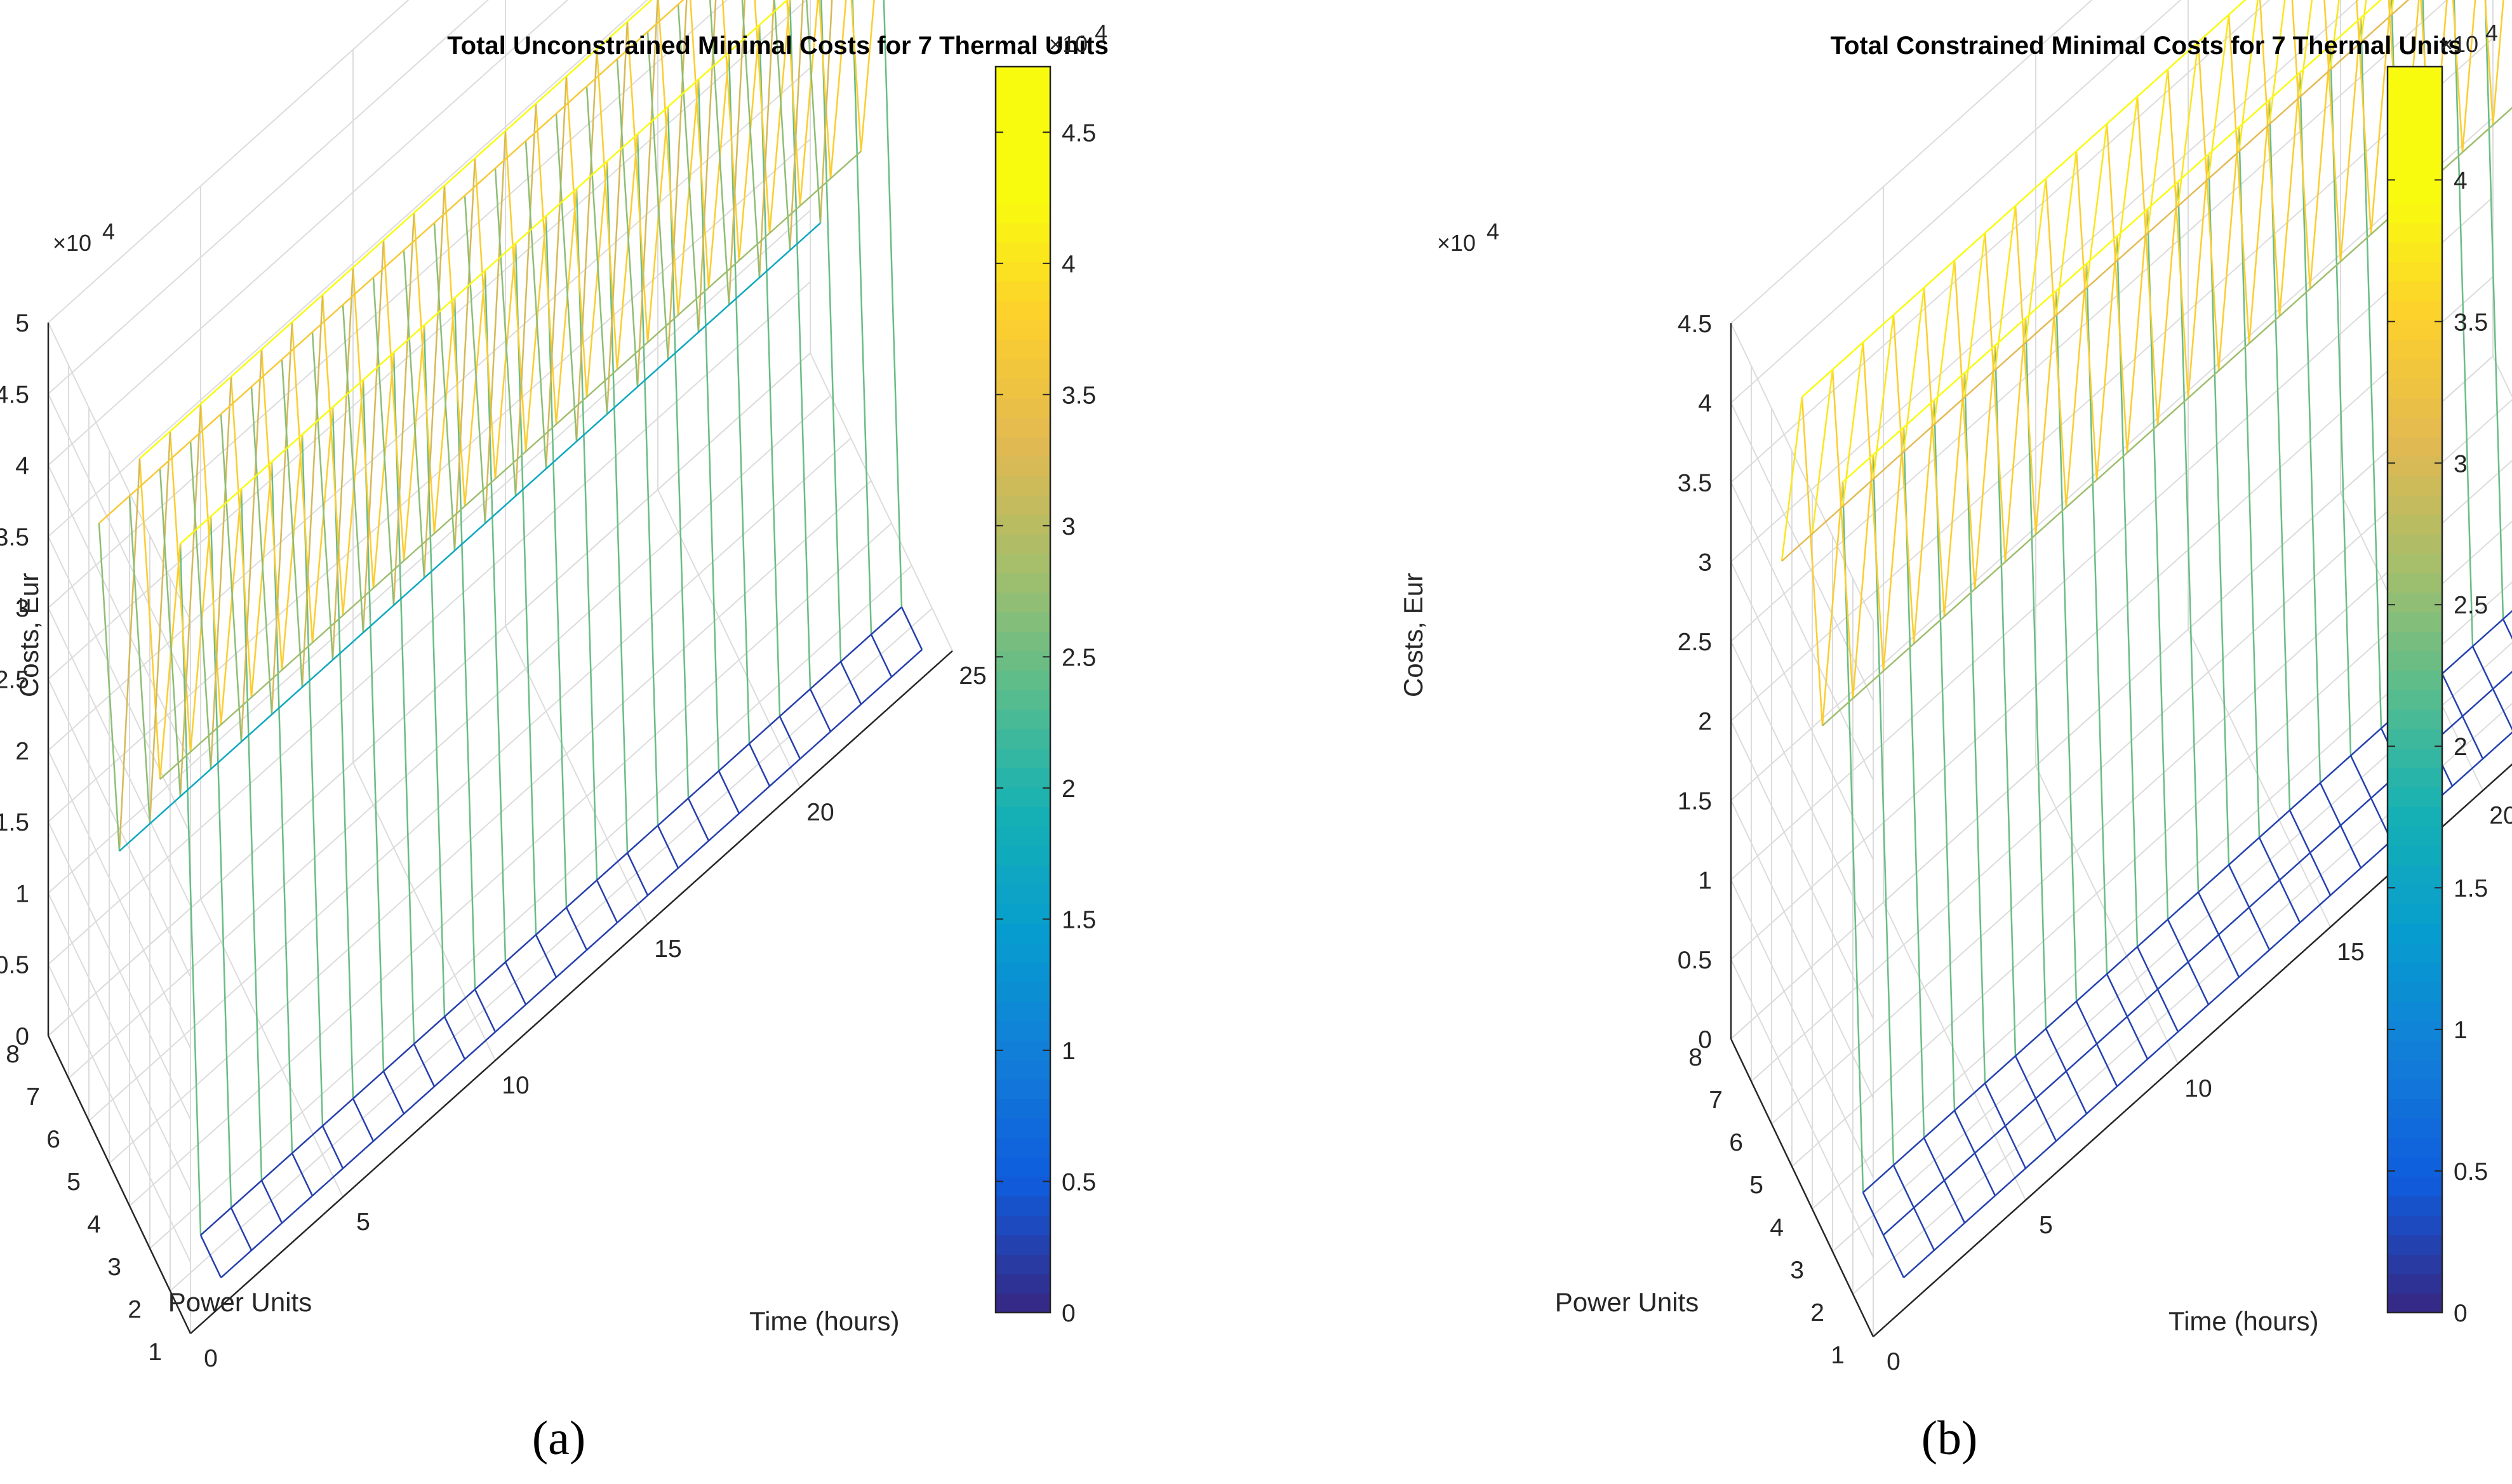 The image size is (2512, 1484). Describe the element at coordinates (1492, 231) in the screenshot. I see `z-axis-exponent-power: 4` at that location.